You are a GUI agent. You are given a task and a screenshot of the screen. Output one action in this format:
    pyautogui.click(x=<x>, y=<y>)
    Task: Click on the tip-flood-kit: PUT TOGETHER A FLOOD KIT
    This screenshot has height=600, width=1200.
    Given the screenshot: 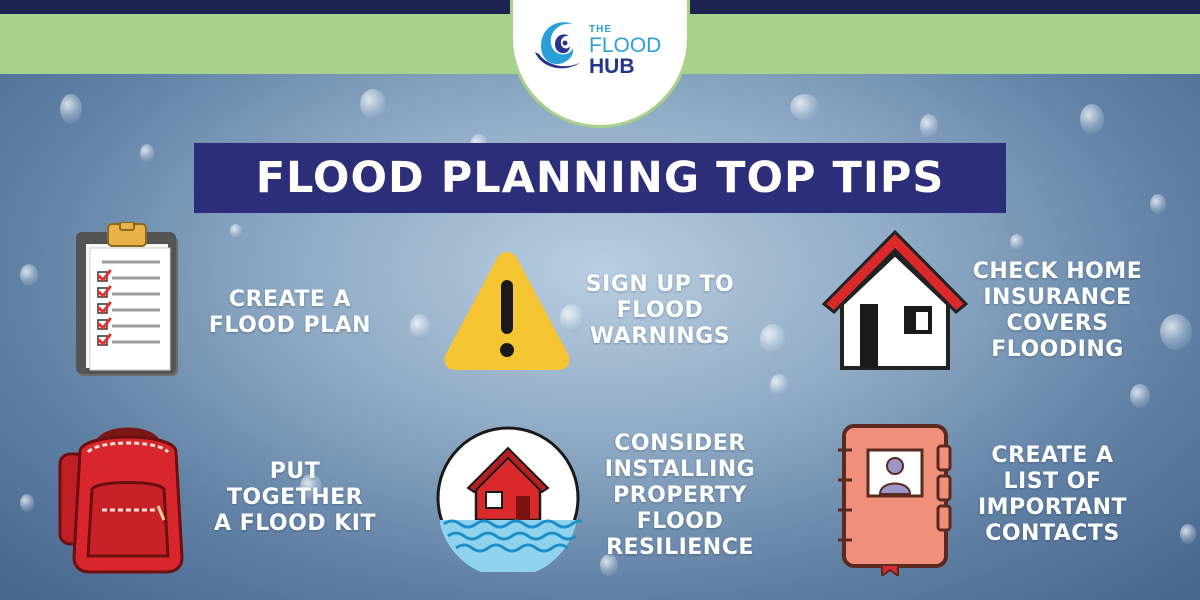 What is the action you would take?
    pyautogui.click(x=295, y=498)
    